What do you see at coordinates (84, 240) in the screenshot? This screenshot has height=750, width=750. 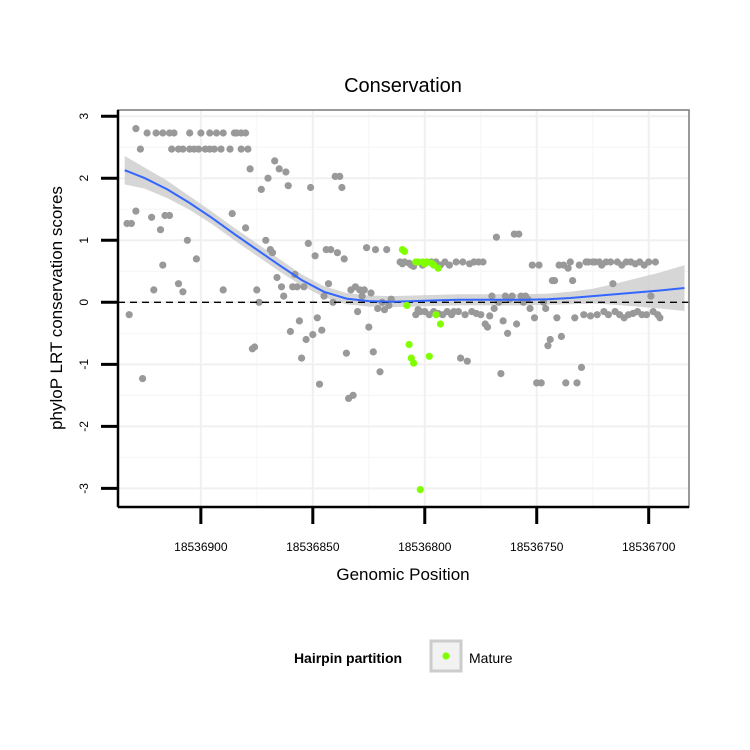 I see `y-tick-label: 1` at bounding box center [84, 240].